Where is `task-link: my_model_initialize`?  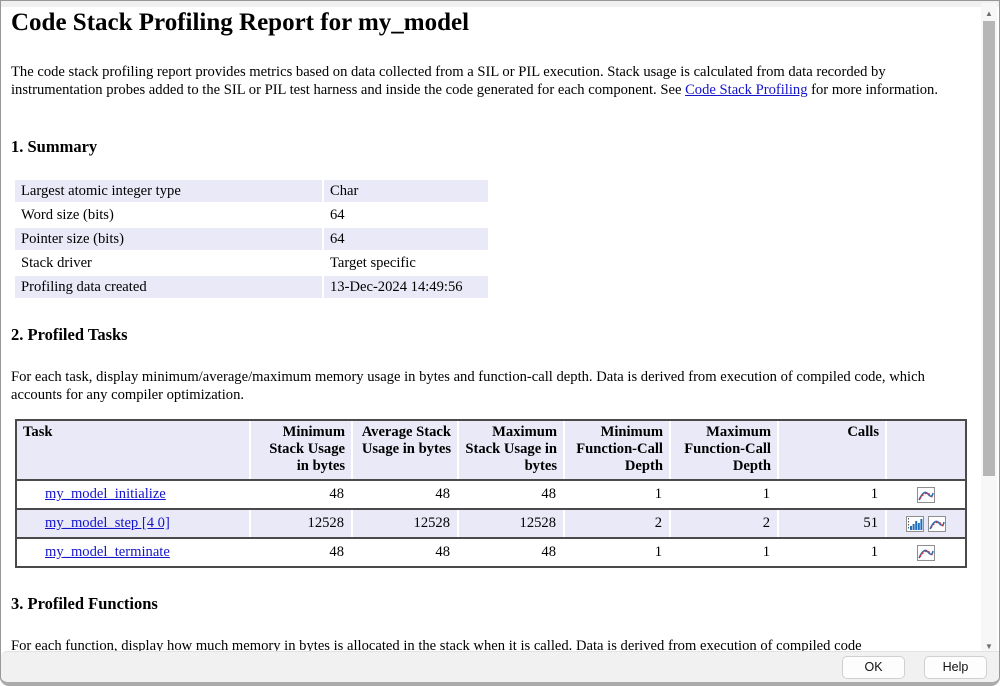 task-link: my_model_initialize is located at coordinates (105, 494).